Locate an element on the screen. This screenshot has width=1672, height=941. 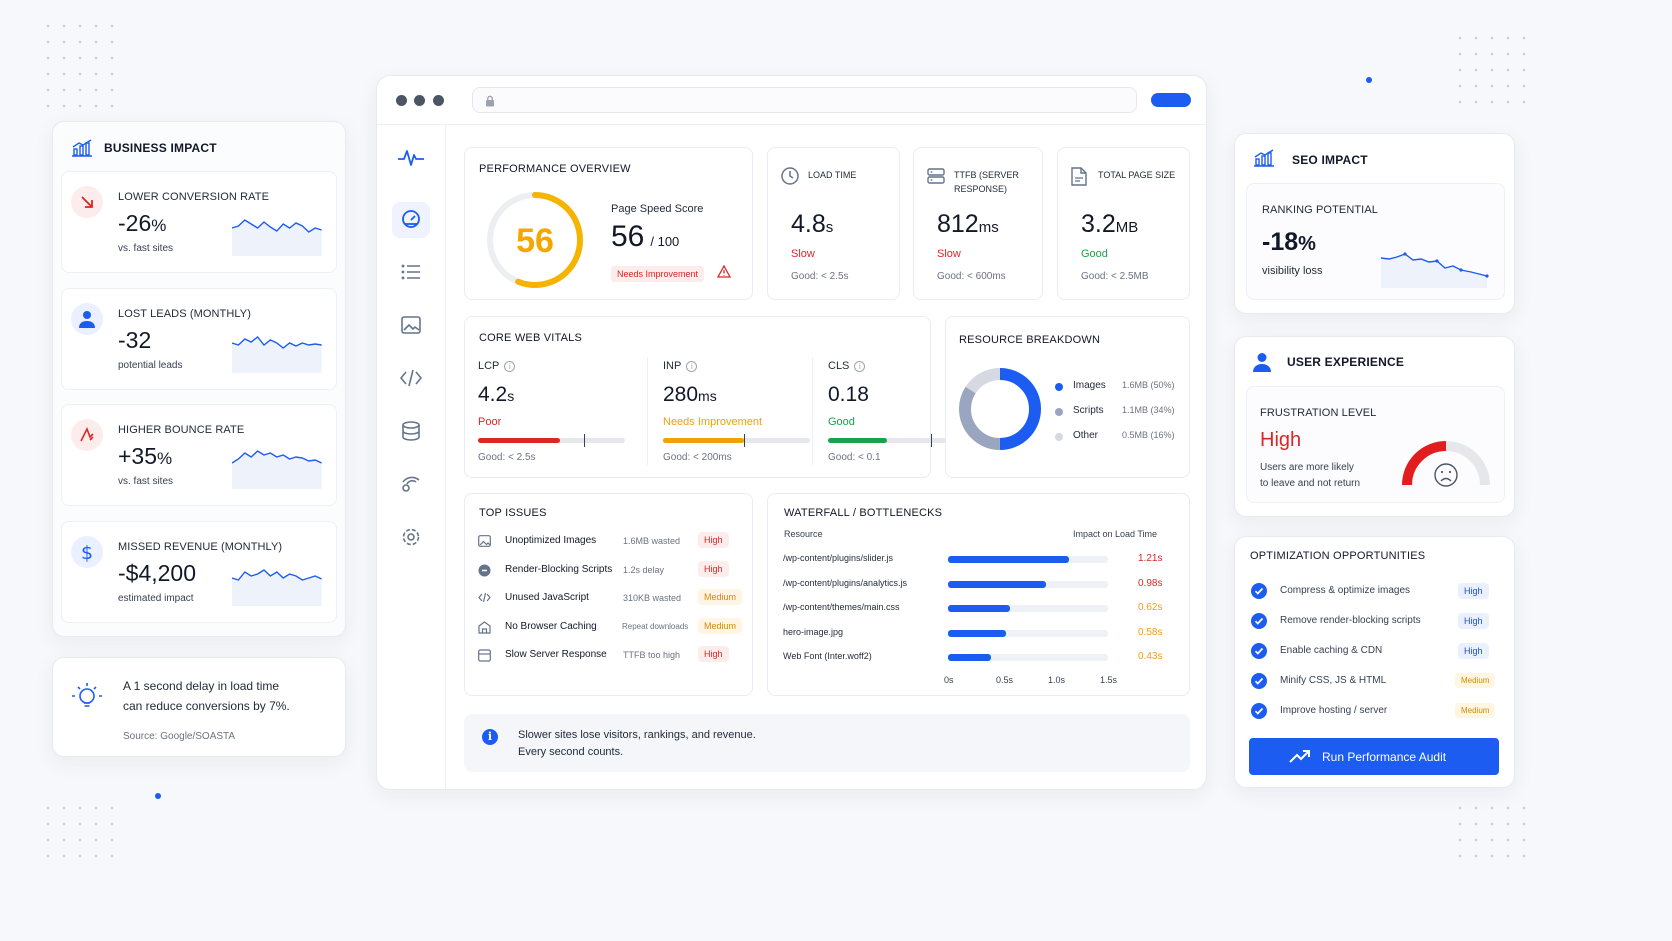
pulse-icon is located at coordinates (411, 158).